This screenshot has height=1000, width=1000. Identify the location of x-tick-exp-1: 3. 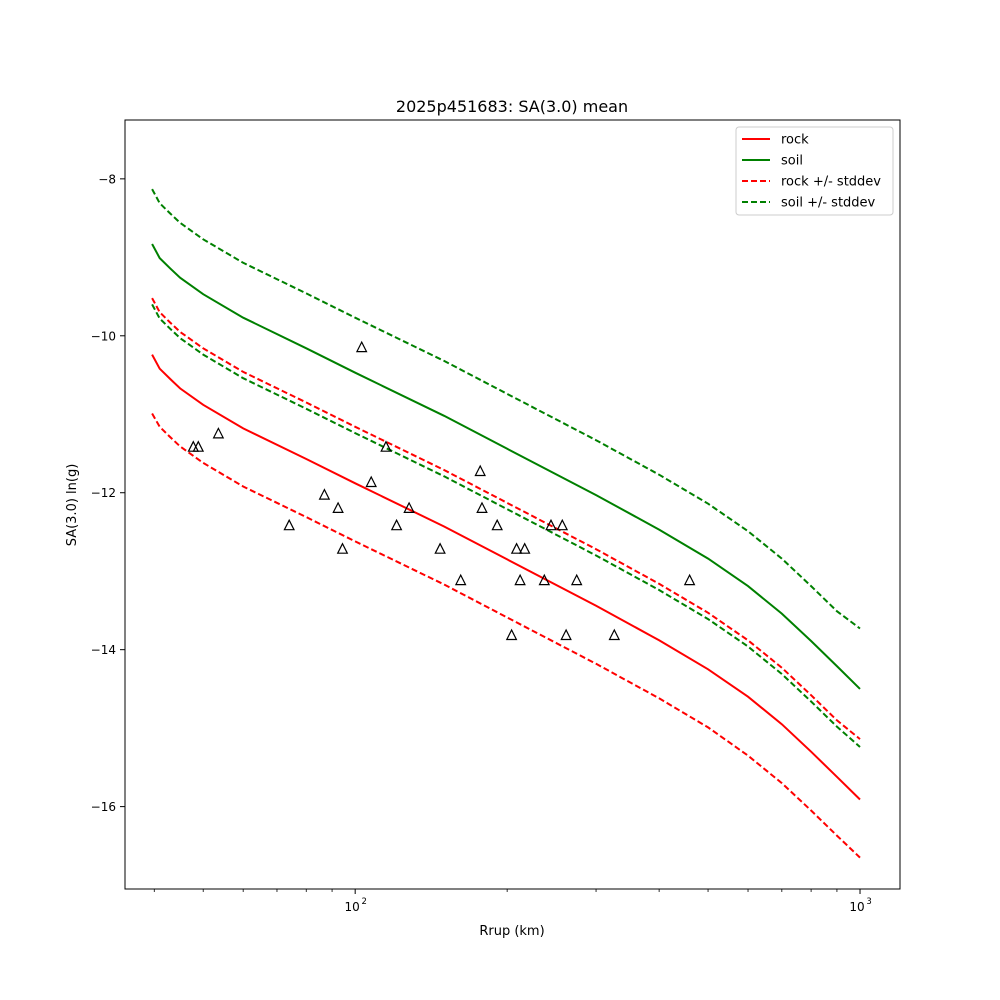
(868, 902).